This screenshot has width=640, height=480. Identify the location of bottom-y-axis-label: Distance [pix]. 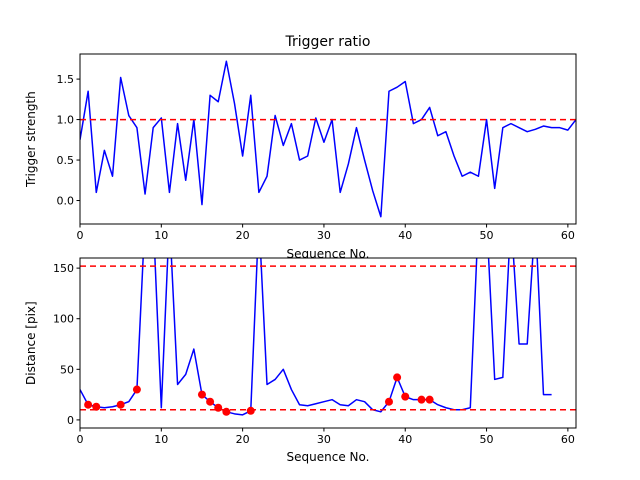
(31, 343).